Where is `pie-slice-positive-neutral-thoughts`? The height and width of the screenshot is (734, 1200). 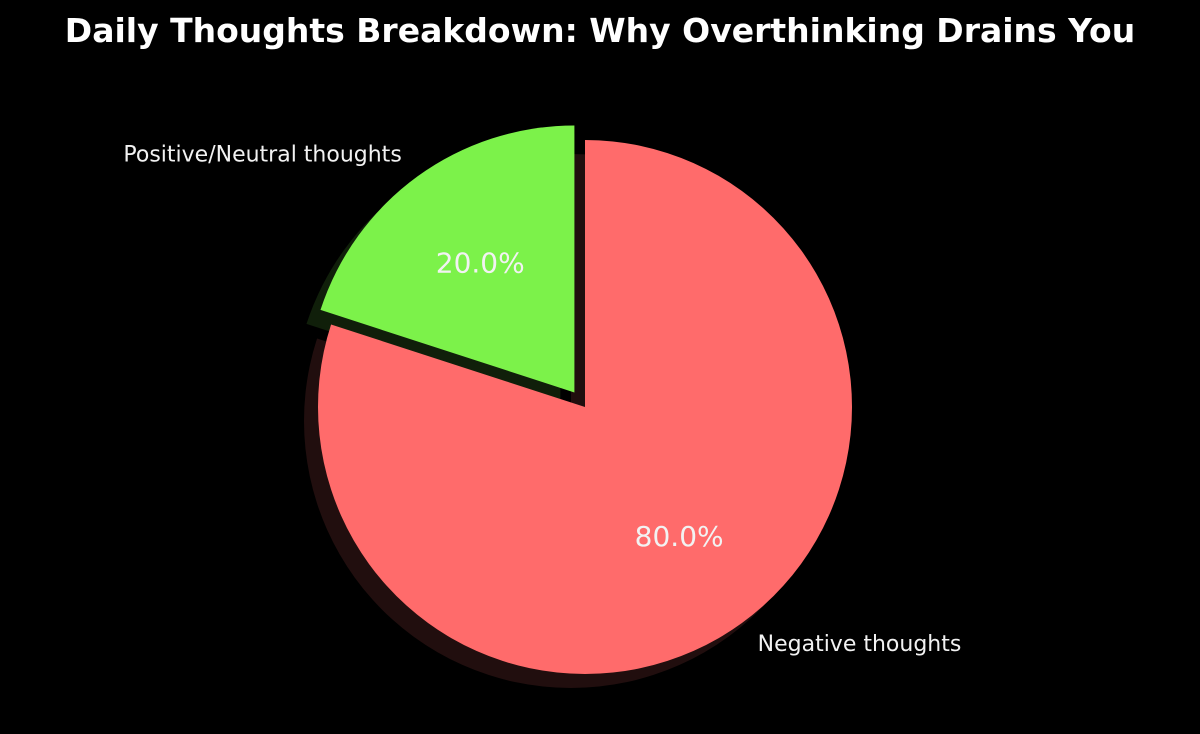 pie-slice-positive-neutral-thoughts is located at coordinates (447, 259).